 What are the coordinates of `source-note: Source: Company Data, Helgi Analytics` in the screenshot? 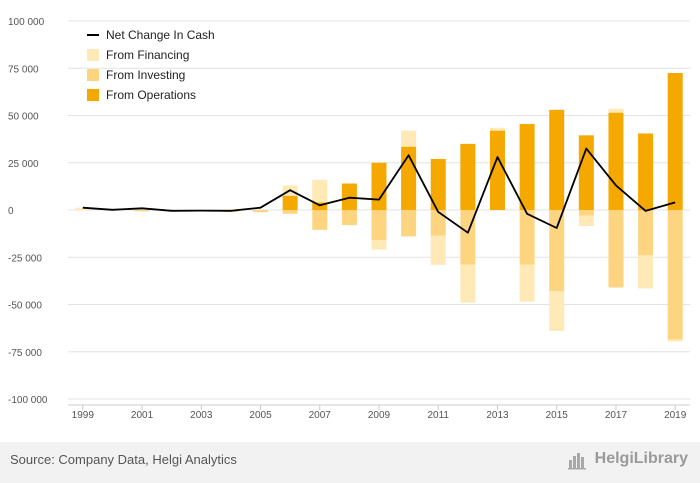 It's located at (123, 459).